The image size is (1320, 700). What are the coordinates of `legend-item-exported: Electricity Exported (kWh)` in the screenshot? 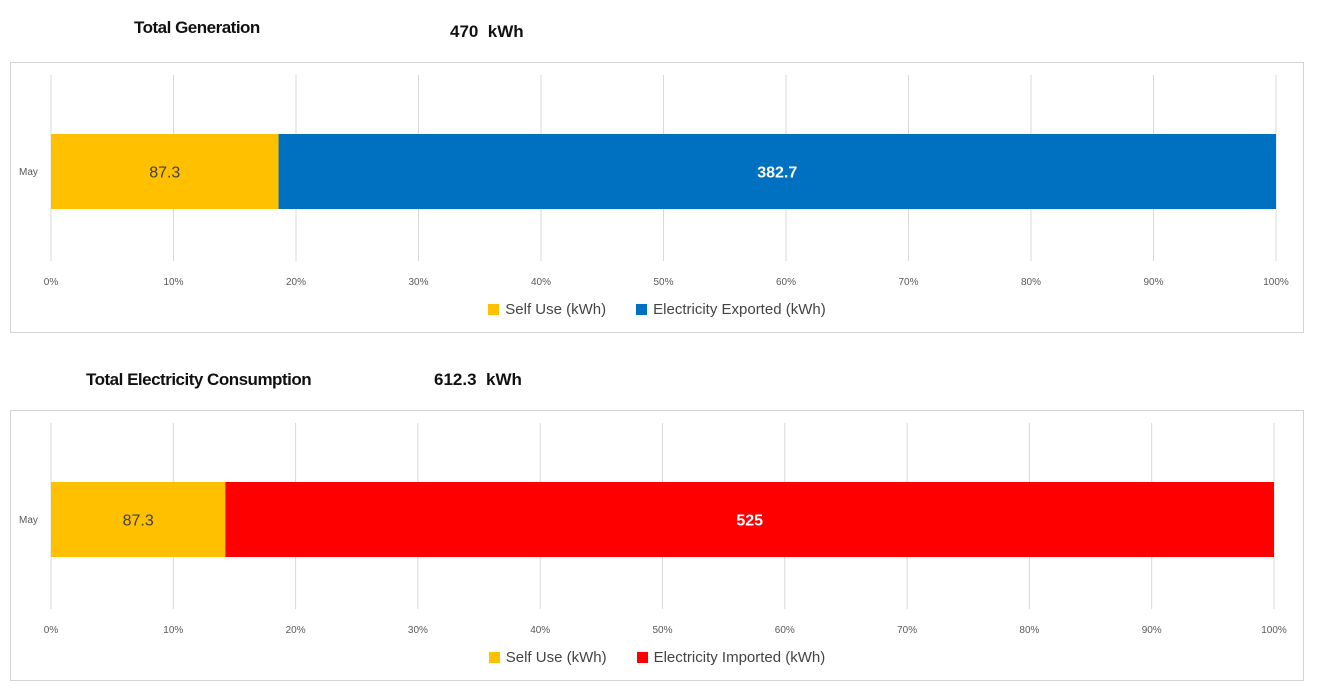 It's located at (731, 309).